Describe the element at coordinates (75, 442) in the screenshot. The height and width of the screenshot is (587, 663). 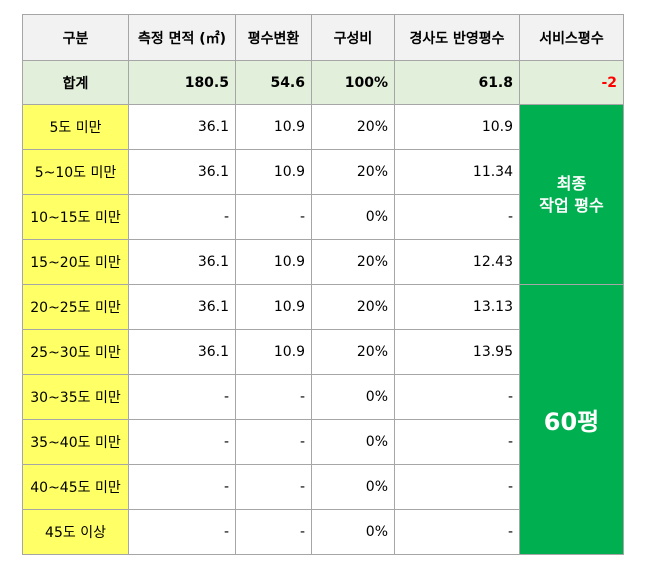
I see `row-label: 35~40도 미만` at that location.